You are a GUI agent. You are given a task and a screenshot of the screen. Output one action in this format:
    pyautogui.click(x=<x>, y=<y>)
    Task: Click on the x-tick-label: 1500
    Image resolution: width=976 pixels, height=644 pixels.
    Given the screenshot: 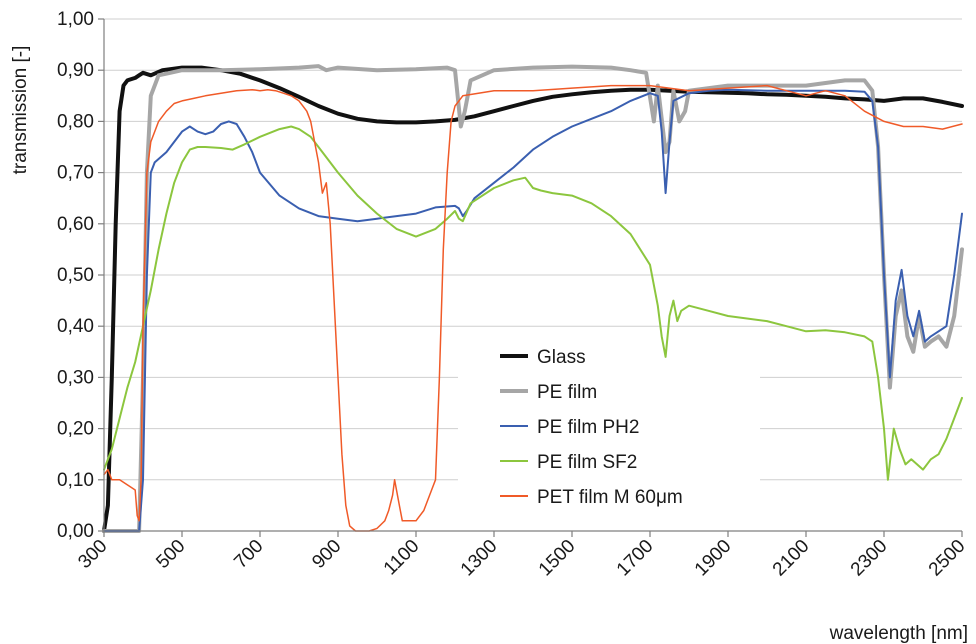 What is the action you would take?
    pyautogui.click(x=557, y=558)
    